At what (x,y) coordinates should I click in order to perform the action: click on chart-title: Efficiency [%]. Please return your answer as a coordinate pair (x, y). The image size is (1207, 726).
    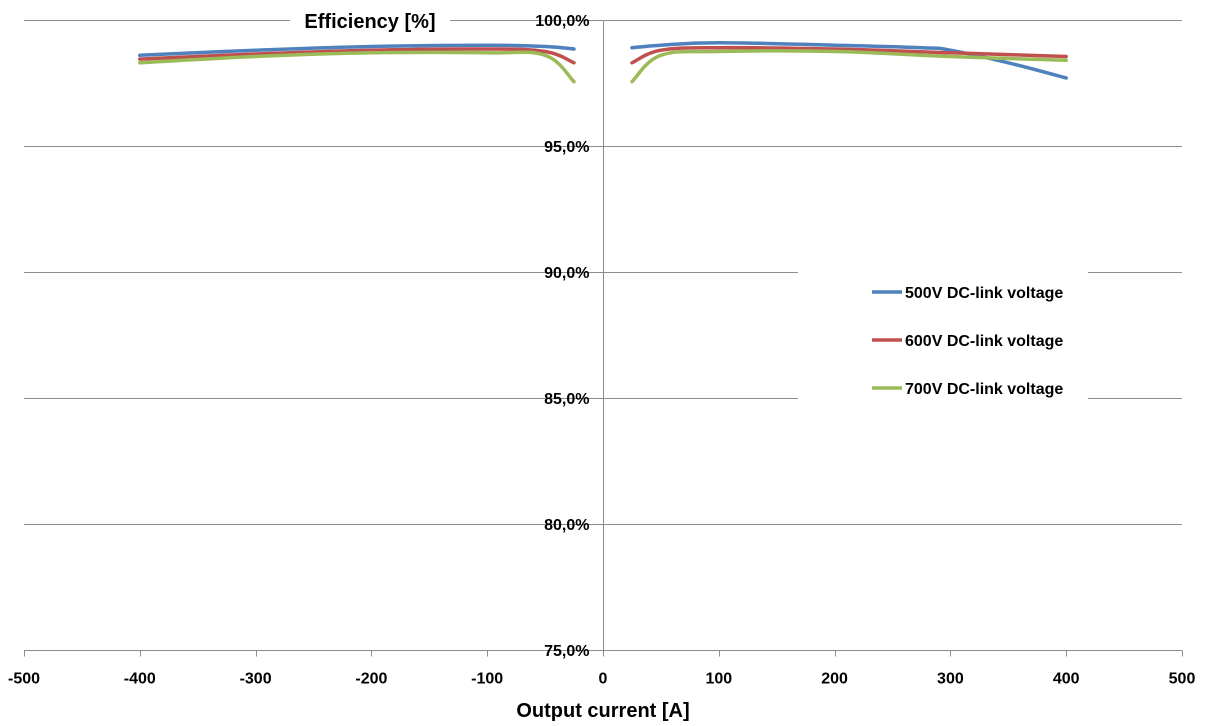
    Looking at the image, I should click on (369, 22).